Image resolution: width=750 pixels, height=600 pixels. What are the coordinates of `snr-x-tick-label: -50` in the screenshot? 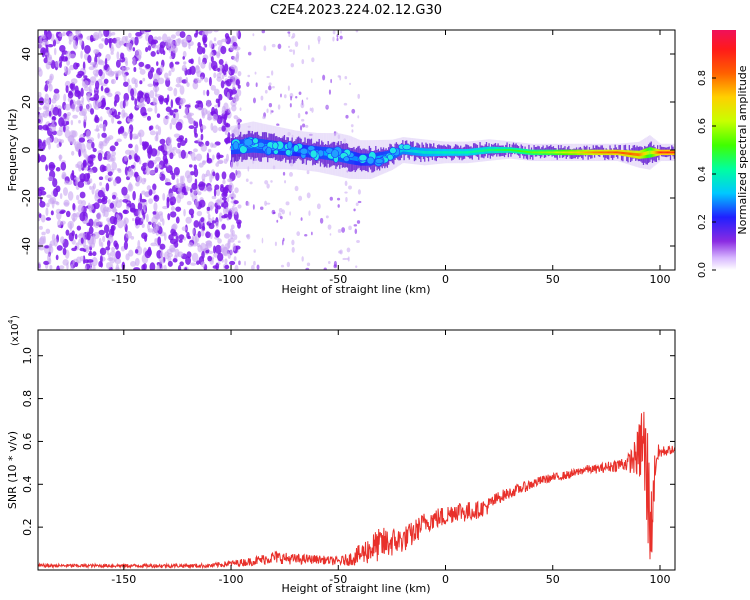 It's located at (338, 579).